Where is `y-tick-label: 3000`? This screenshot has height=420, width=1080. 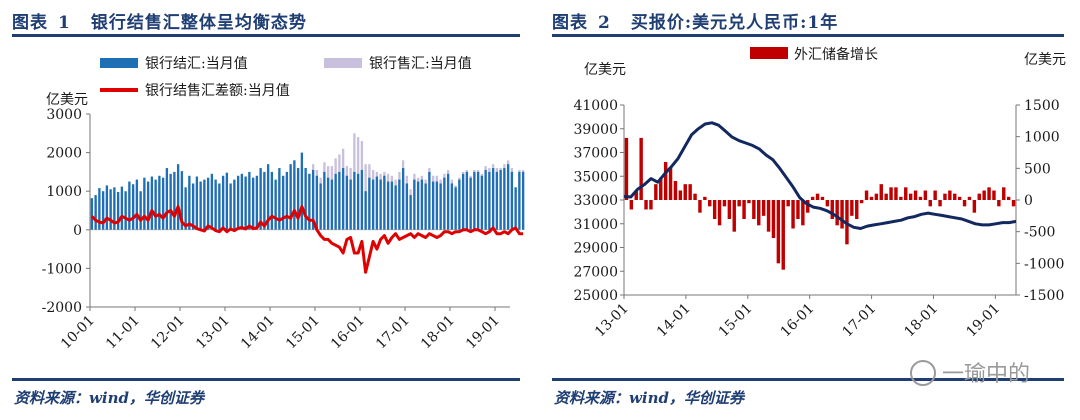 y-tick-label: 3000 is located at coordinates (64, 115).